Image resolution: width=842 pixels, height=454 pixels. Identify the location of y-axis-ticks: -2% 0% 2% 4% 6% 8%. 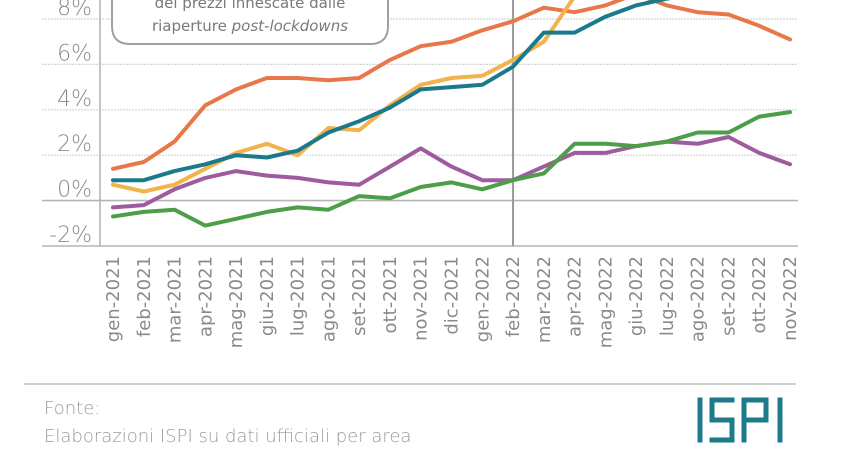
(70, 124).